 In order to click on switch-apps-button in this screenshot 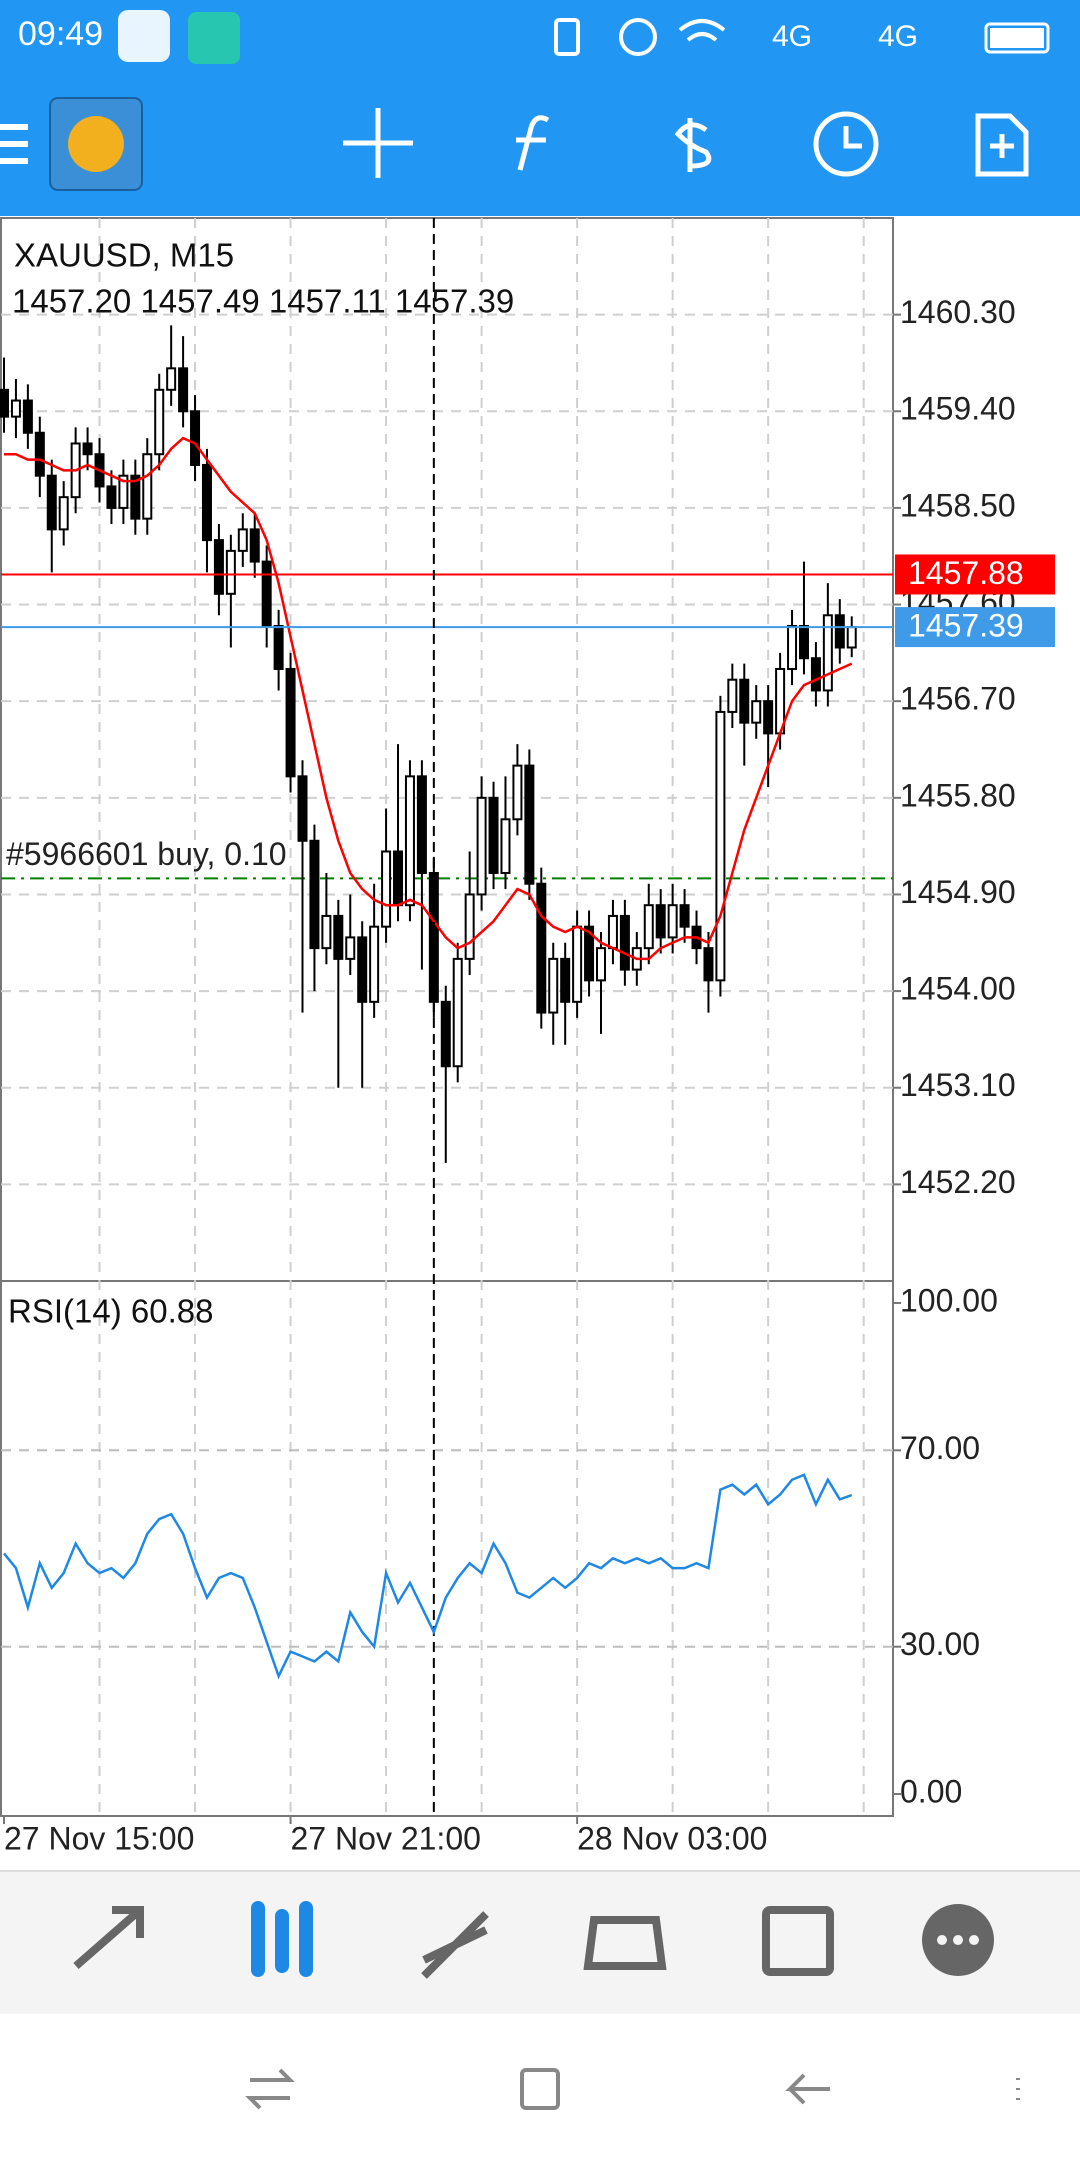, I will do `click(270, 2089)`.